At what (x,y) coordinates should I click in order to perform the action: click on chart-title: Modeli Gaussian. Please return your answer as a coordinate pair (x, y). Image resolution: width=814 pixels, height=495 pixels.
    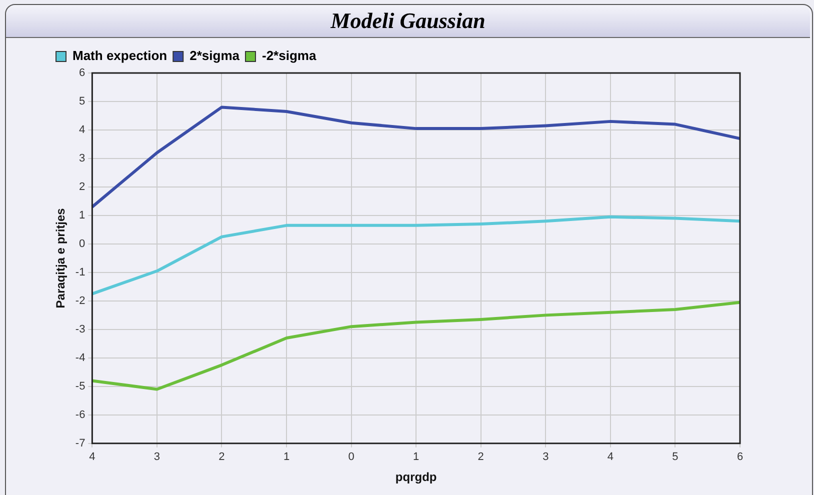
    Looking at the image, I should click on (408, 21).